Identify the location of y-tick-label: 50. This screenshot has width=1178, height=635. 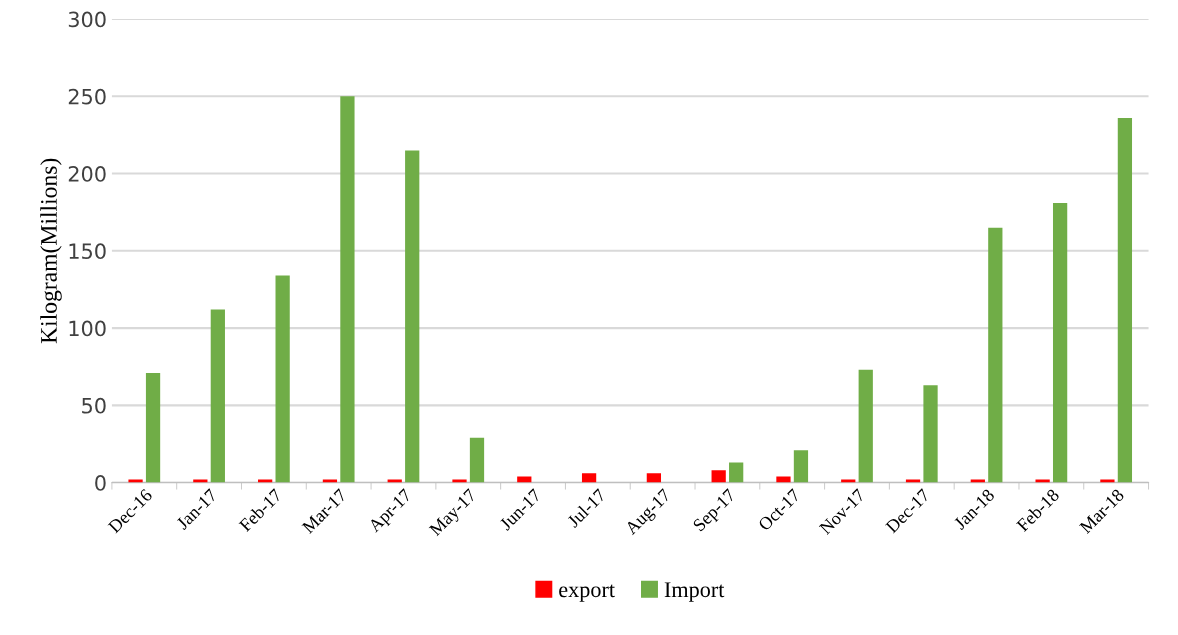
(94, 405).